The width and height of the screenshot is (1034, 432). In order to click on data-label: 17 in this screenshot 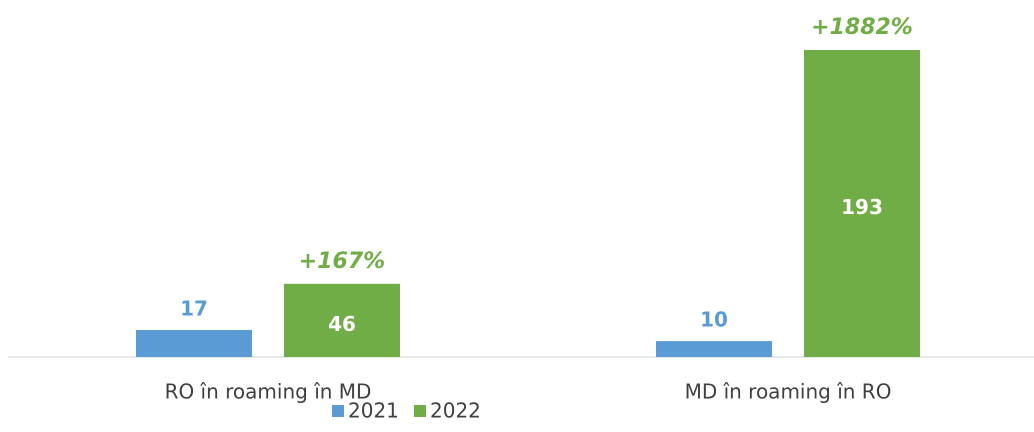, I will do `click(194, 308)`.